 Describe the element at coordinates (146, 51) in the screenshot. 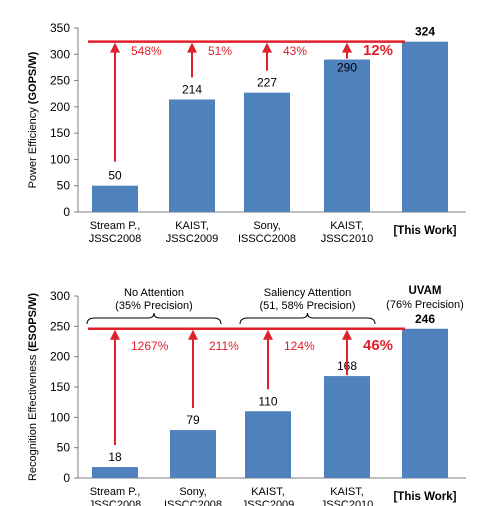

I see `improvement-label: 548%` at that location.